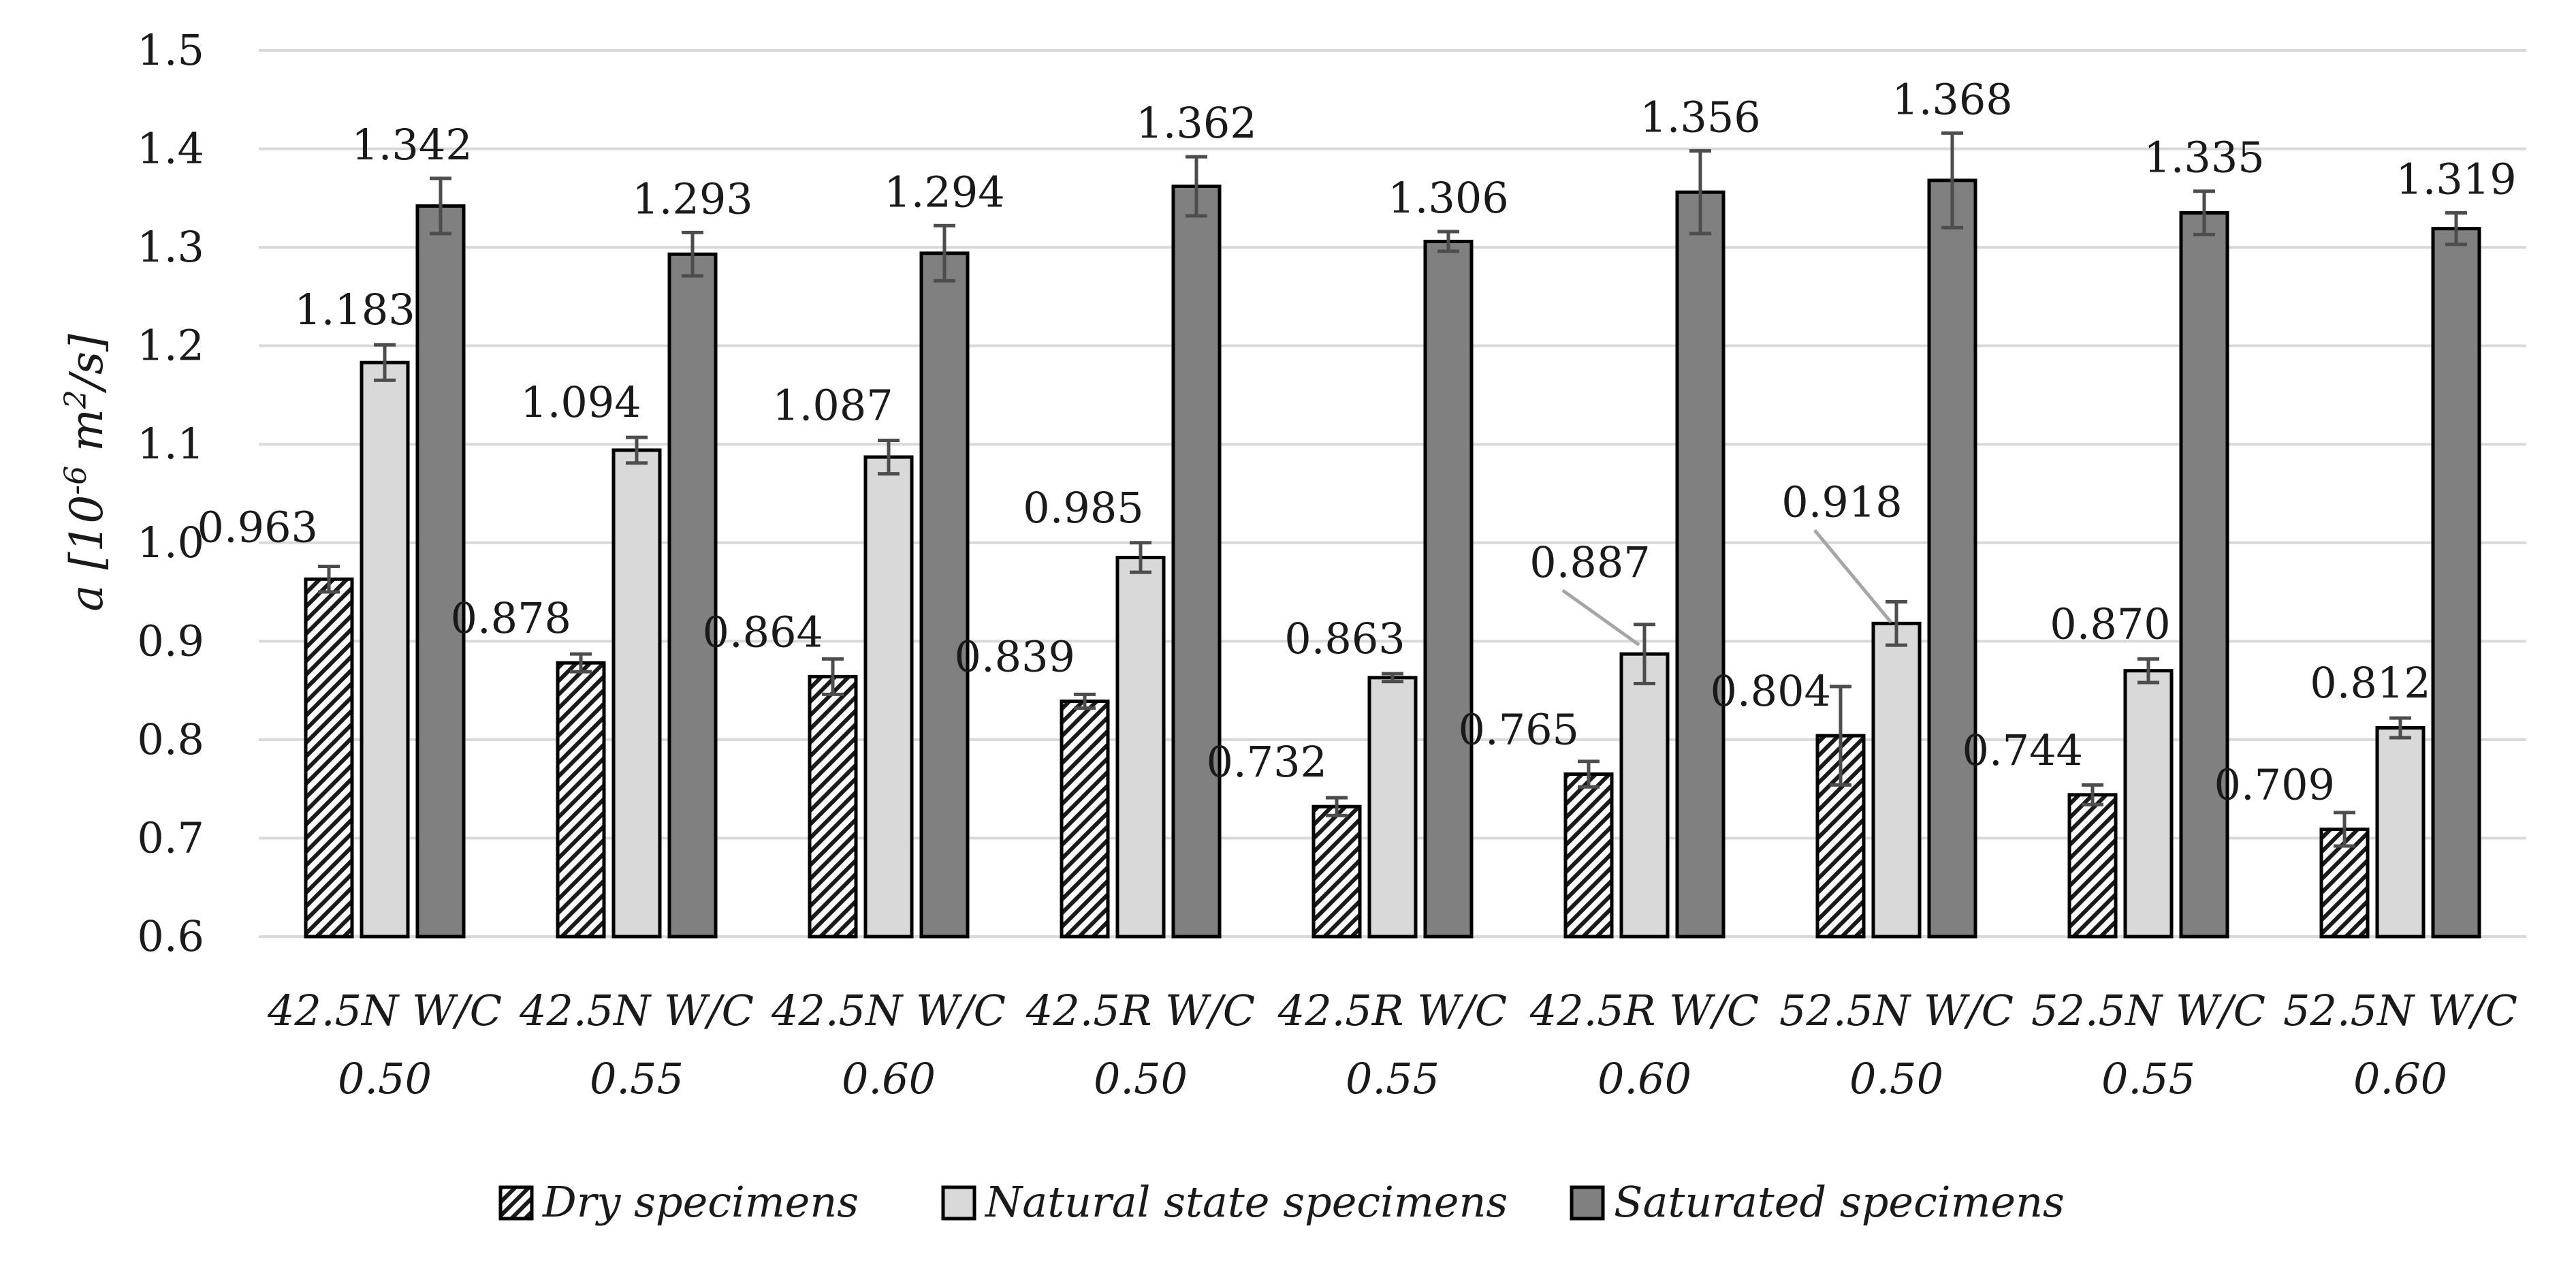 The width and height of the screenshot is (2576, 1269). I want to click on legend-label: Natural state specimens, so click(1246, 1202).